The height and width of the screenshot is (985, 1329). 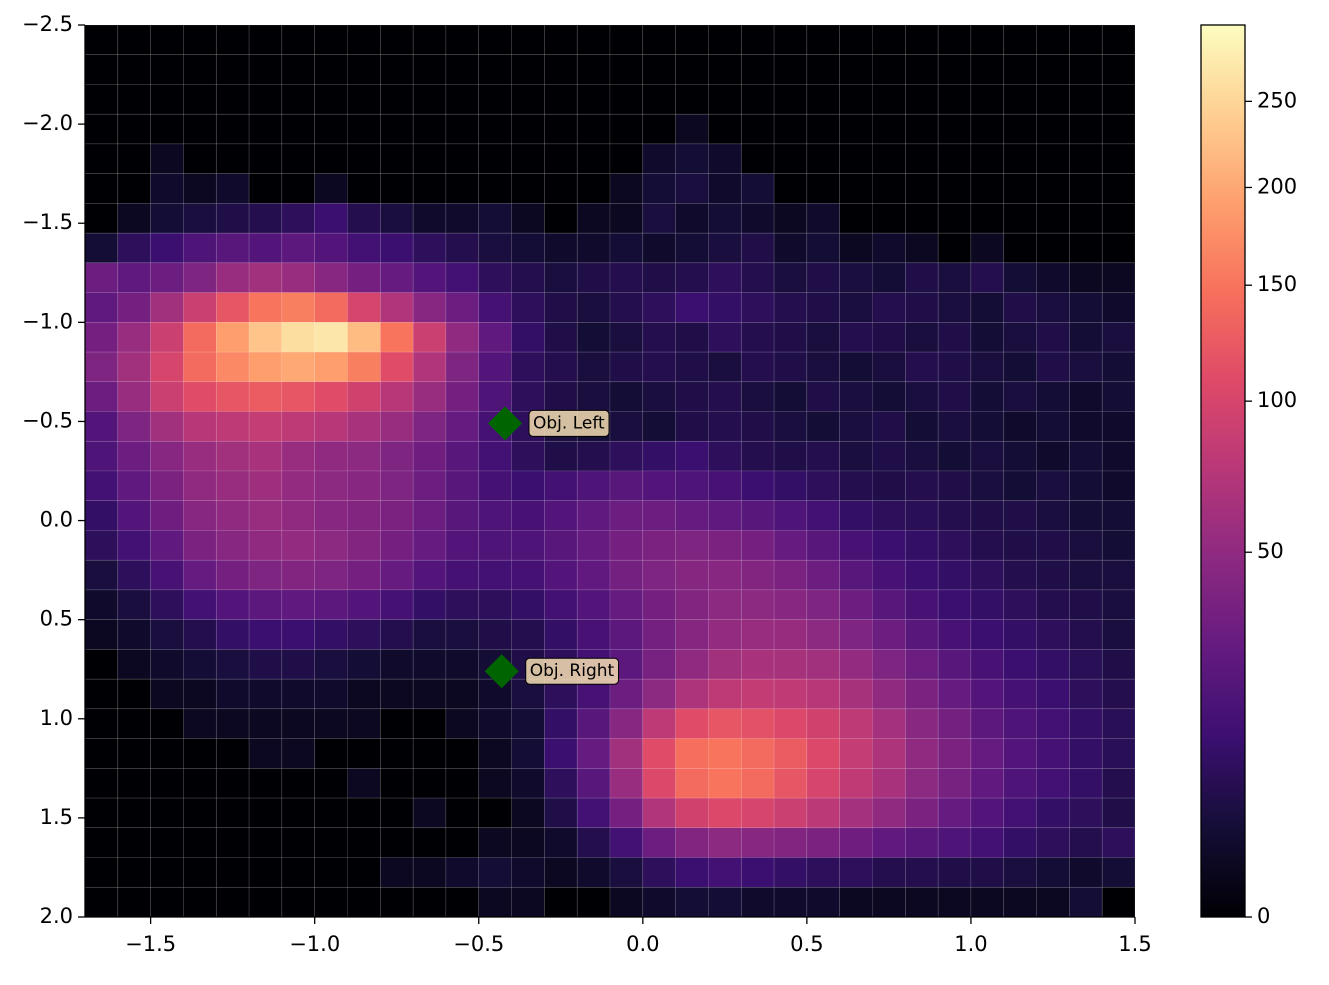 I want to click on y-tick-label: −0.5, so click(x=47, y=420).